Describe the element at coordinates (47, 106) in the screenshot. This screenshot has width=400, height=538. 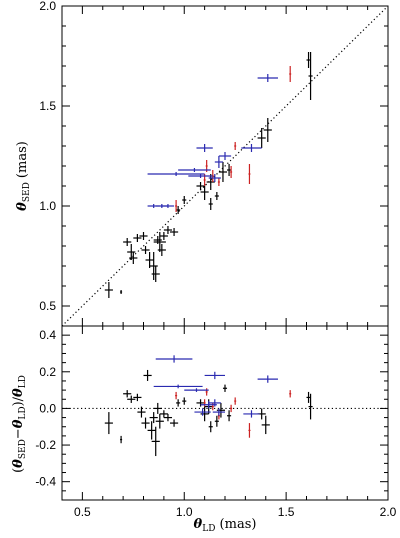
I see `top-y-tick-label: 1.5` at that location.